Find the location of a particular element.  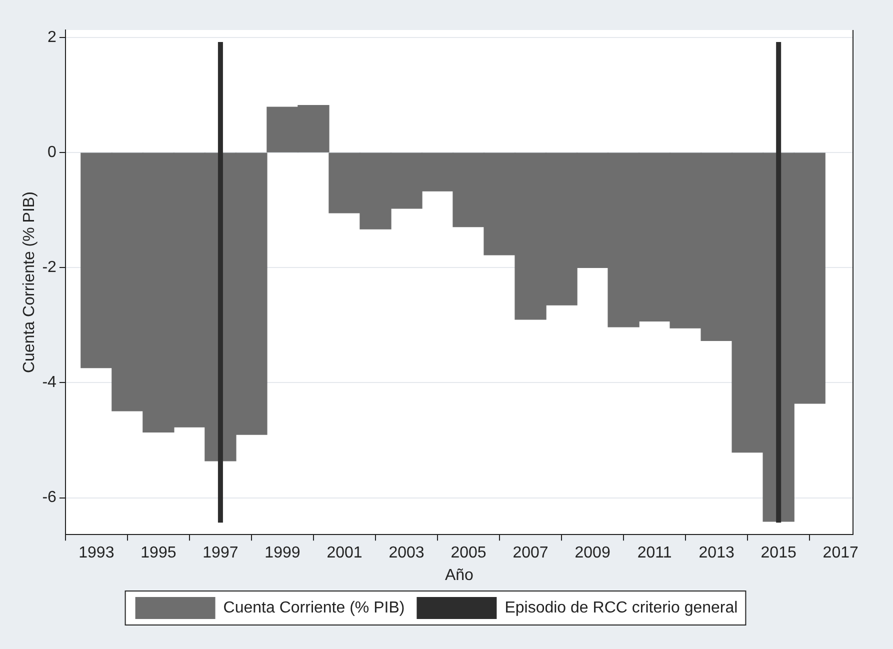

x-tick-label: 2015 is located at coordinates (778, 553).